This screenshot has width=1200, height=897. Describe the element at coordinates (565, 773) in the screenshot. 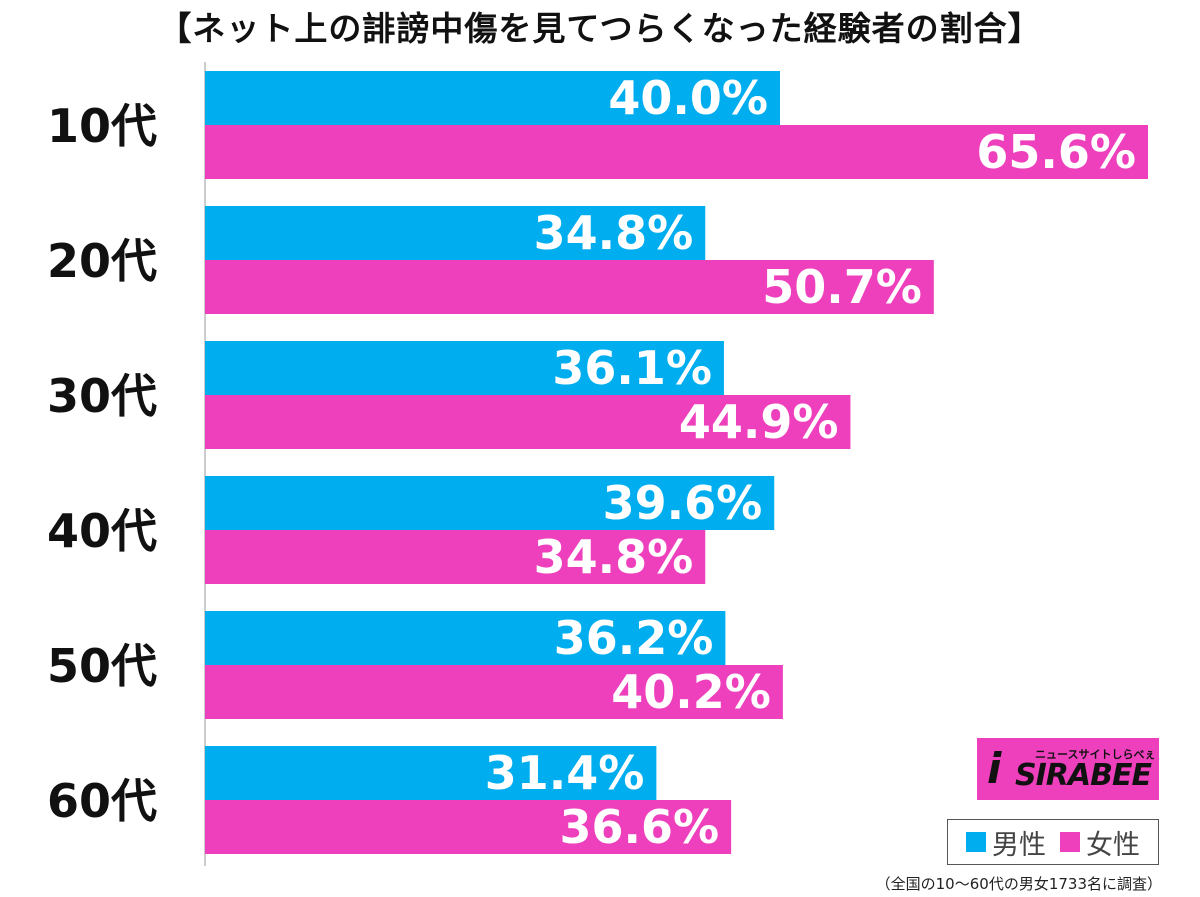

I see `bar-label-male-5: 31.4%` at that location.